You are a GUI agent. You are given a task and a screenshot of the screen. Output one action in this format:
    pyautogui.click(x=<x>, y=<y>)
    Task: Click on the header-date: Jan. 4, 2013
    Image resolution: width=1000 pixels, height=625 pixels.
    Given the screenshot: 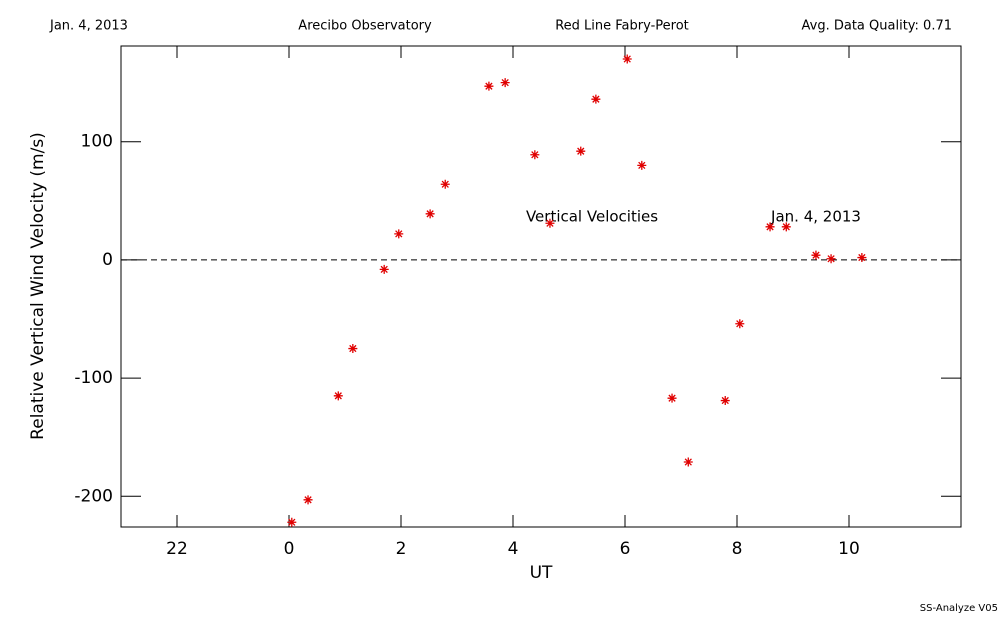 What is the action you would take?
    pyautogui.click(x=88, y=26)
    